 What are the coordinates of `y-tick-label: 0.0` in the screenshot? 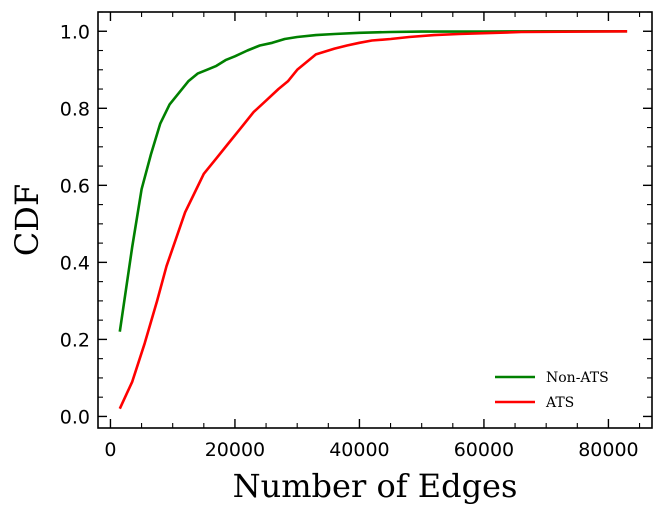 It's located at (75, 417).